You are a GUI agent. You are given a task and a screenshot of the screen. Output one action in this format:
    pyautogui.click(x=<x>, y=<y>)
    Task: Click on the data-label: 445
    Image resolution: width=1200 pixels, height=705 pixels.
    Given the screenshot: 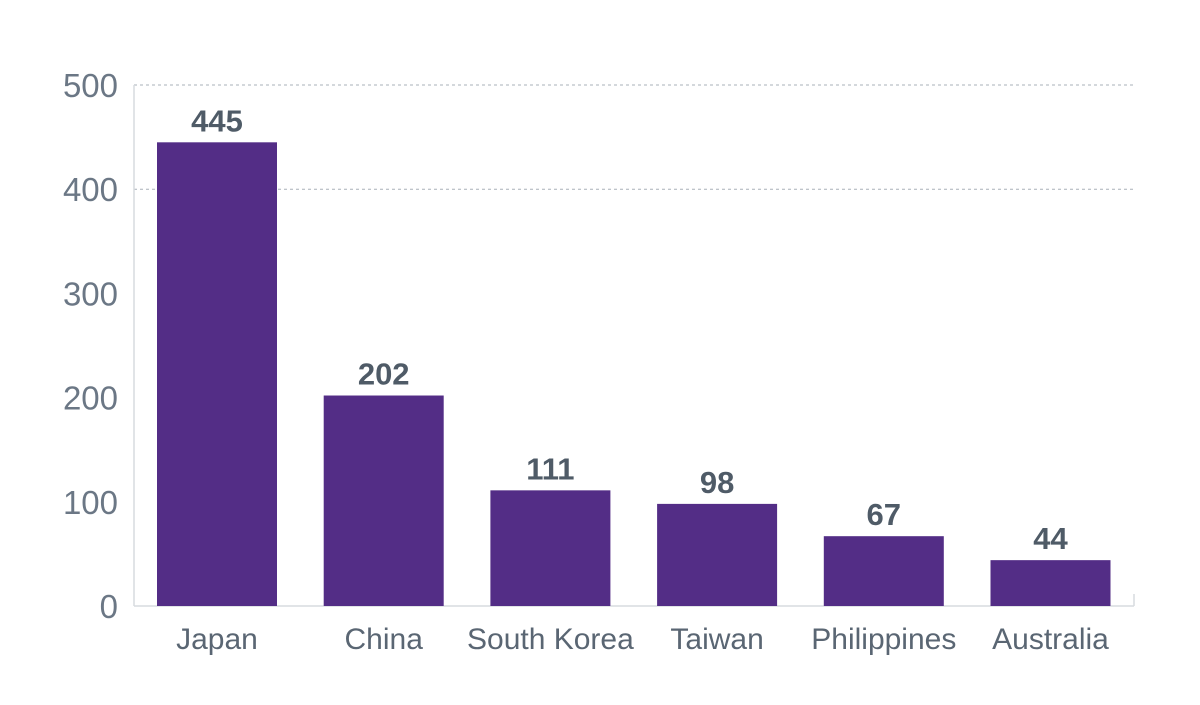 What is the action you would take?
    pyautogui.click(x=217, y=120)
    